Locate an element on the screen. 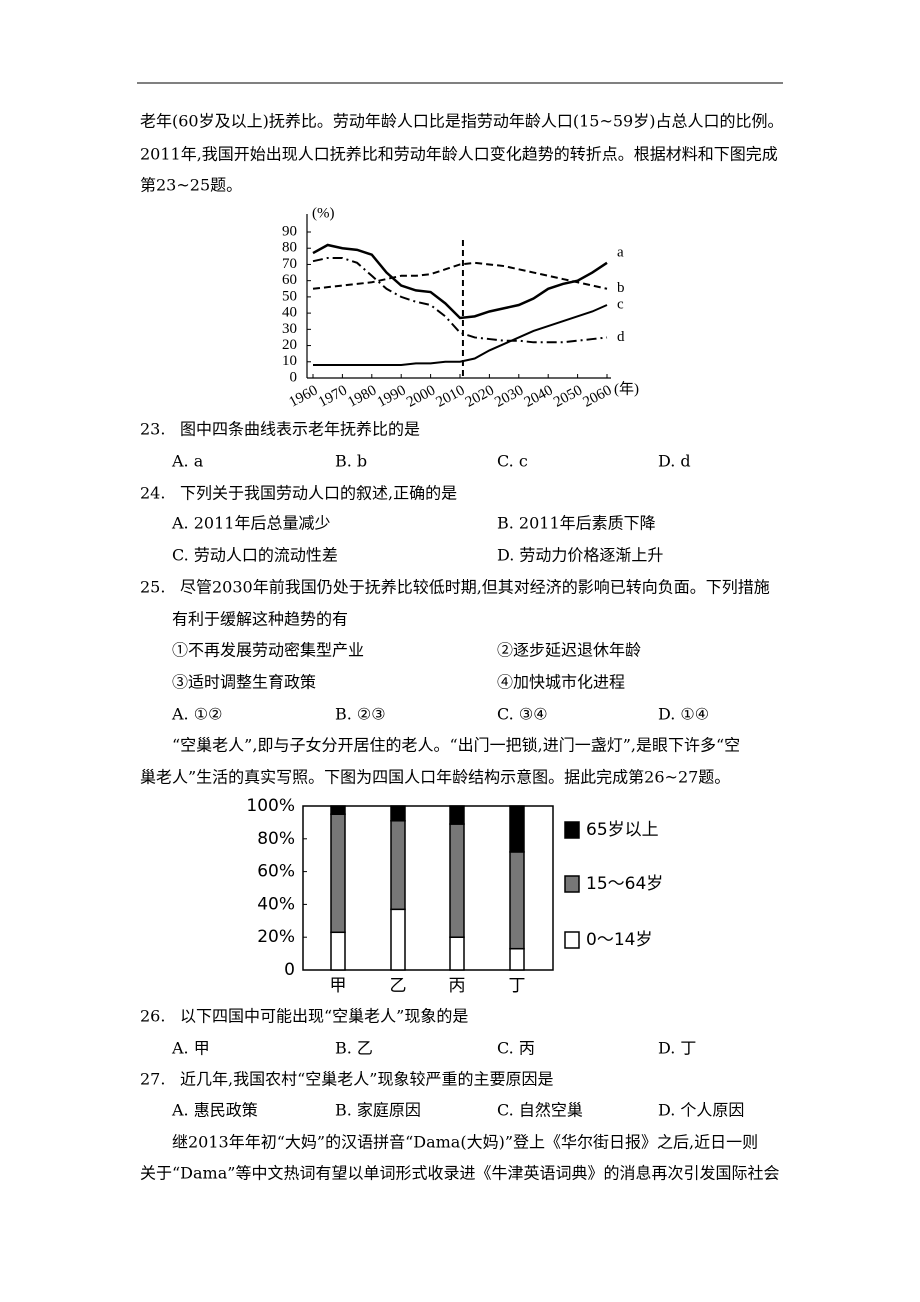 The width and height of the screenshot is (920, 1302). legend-label: 15～64岁 is located at coordinates (624, 884).